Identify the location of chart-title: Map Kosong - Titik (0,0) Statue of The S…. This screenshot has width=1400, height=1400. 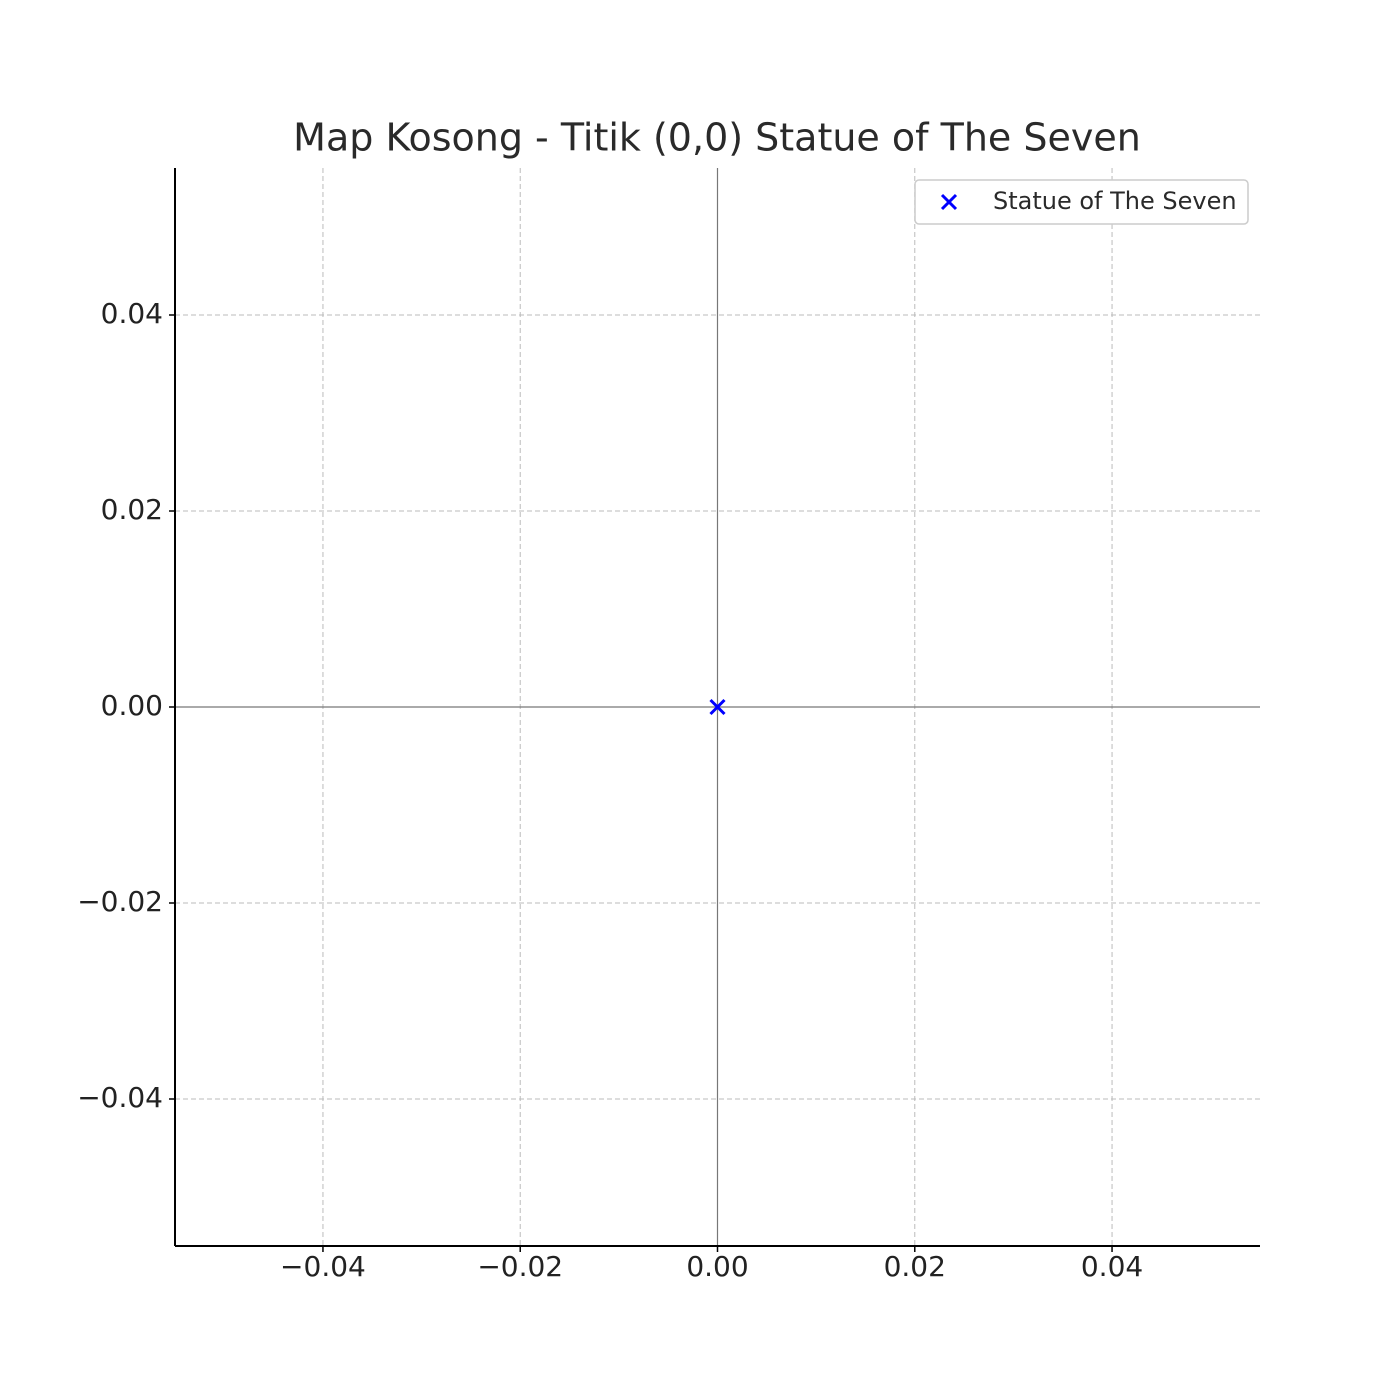
(717, 138).